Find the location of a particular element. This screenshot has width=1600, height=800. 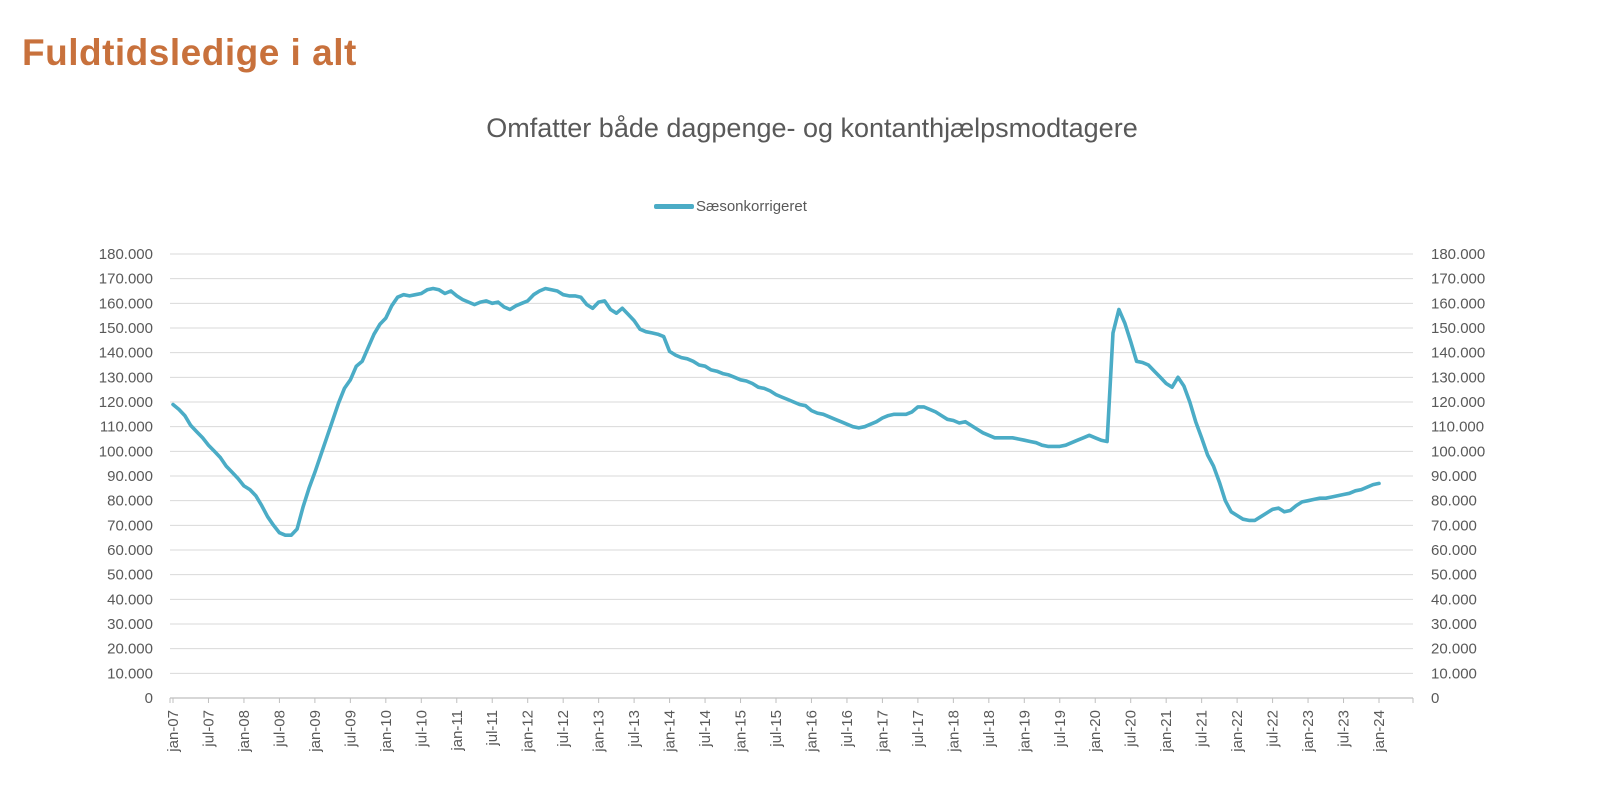

x-tick-label: jul-15 is located at coordinates (776, 729).